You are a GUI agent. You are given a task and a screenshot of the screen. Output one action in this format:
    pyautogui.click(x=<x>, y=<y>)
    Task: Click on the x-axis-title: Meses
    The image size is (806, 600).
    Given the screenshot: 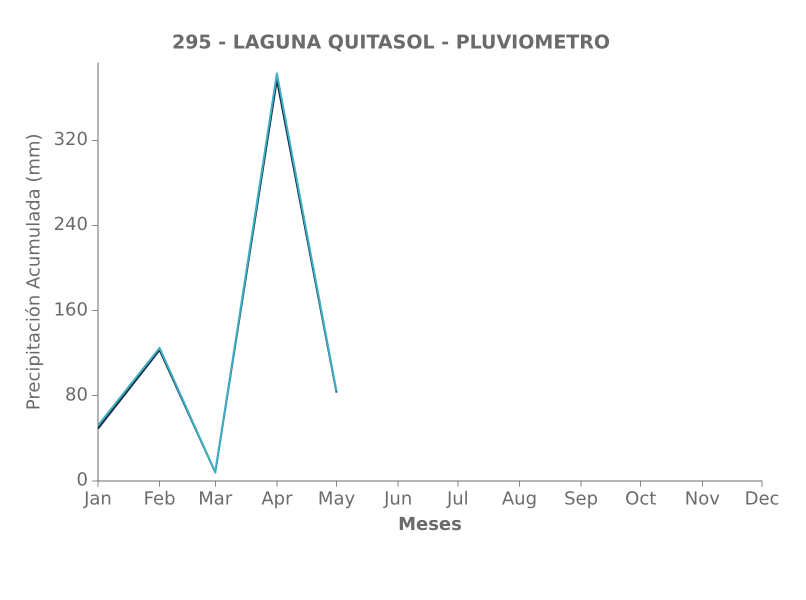 What is the action you would take?
    pyautogui.click(x=430, y=524)
    